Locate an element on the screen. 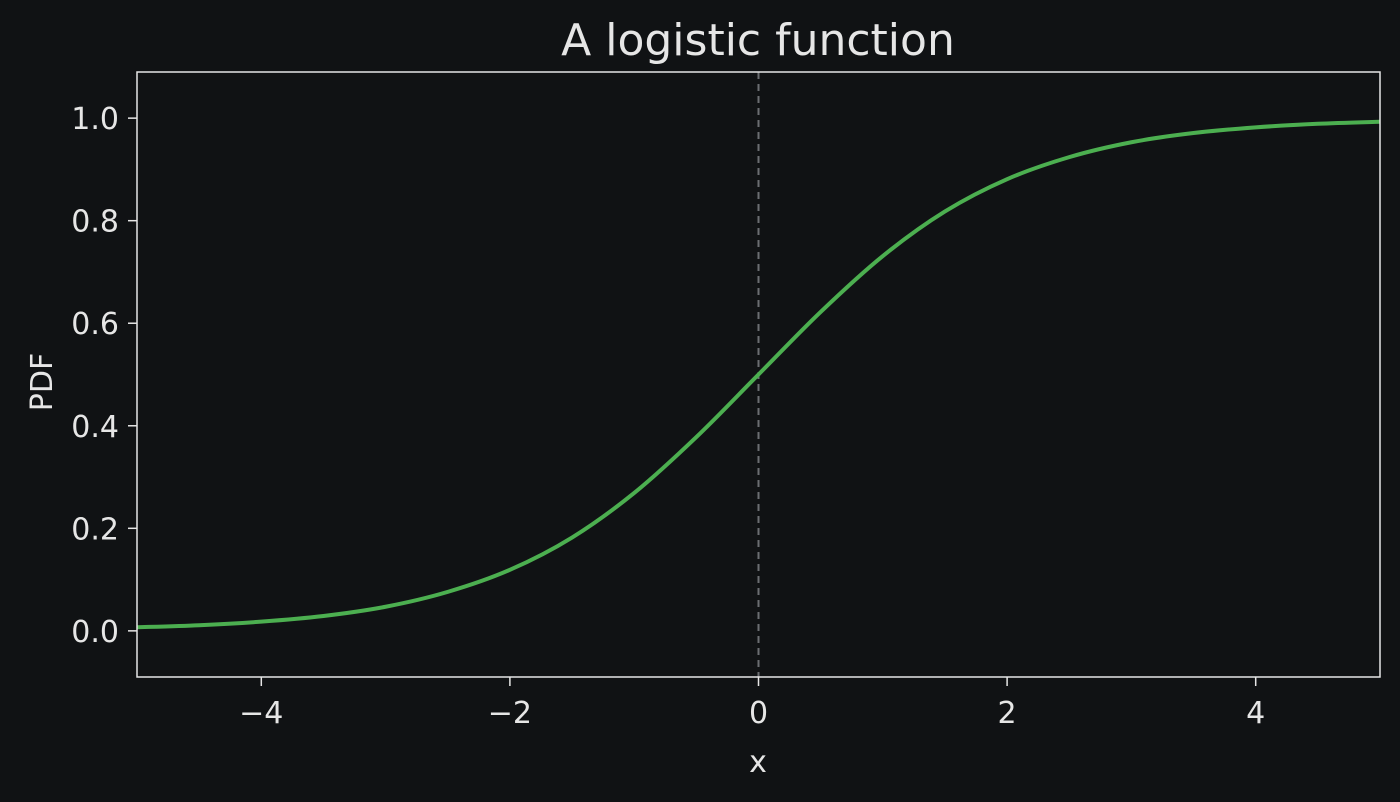  x-tick-label: 2 is located at coordinates (1007, 713).